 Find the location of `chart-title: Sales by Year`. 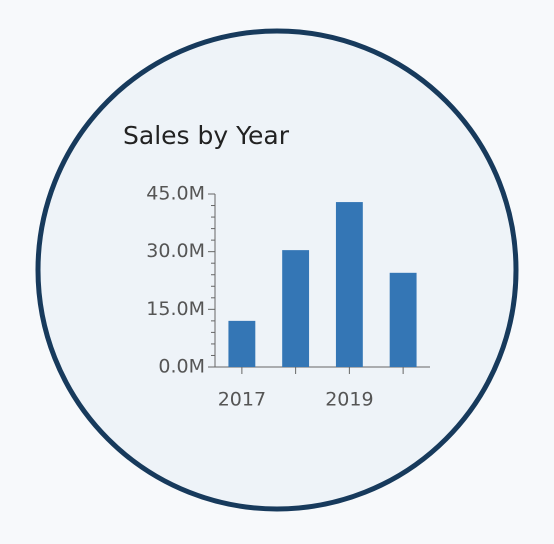

chart-title: Sales by Year is located at coordinates (206, 135).